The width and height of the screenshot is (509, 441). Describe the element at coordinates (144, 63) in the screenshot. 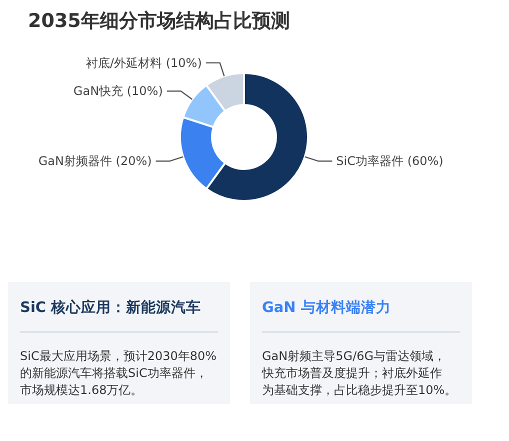

I see `slice-label: 衬底/外延材料 (10%)` at that location.